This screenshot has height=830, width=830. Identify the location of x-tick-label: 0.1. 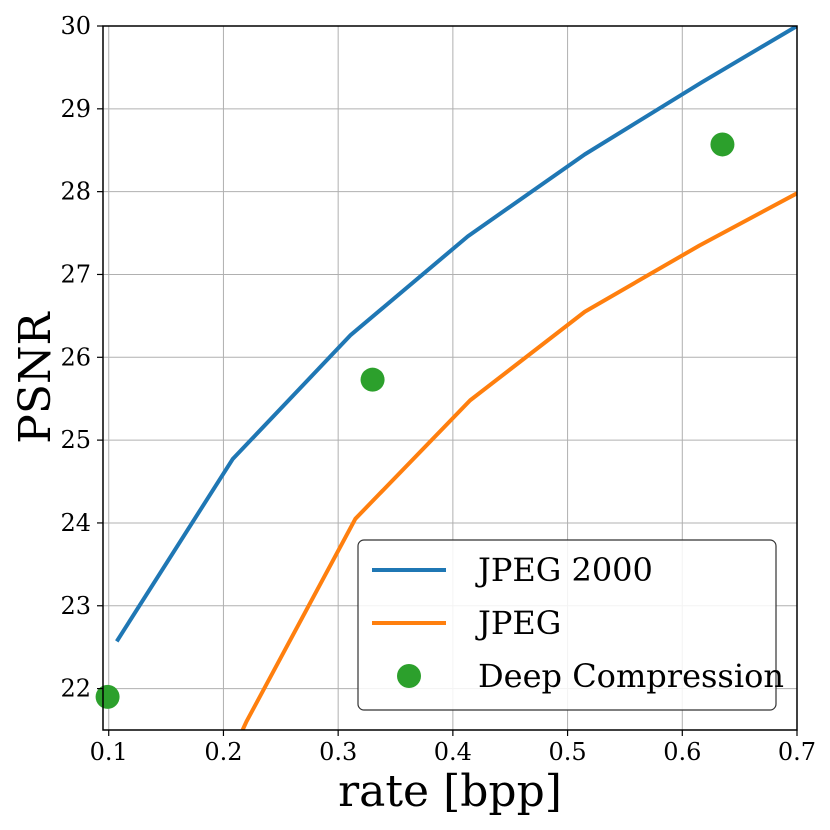
(109, 752).